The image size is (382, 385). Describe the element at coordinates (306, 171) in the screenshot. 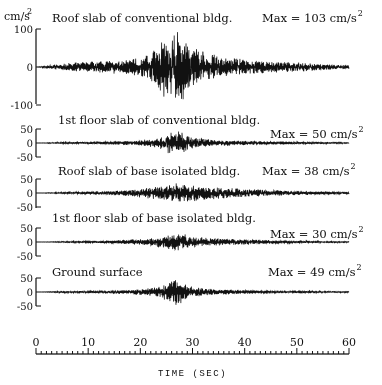

I see `max-label: Max = 38 cm/s` at that location.